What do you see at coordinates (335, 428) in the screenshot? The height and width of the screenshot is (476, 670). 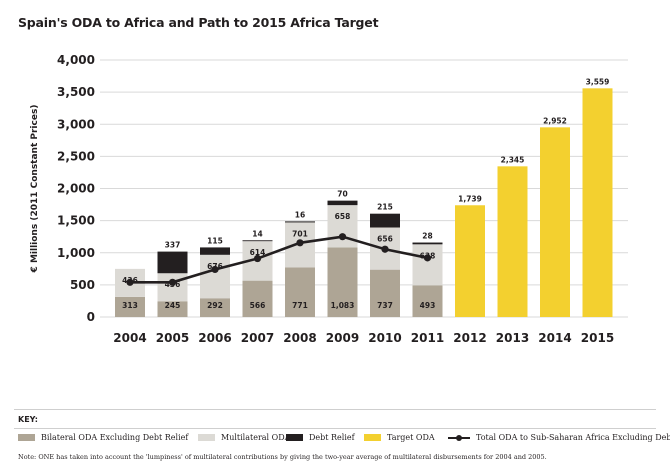 I see `key-mid-rule` at bounding box center [335, 428].